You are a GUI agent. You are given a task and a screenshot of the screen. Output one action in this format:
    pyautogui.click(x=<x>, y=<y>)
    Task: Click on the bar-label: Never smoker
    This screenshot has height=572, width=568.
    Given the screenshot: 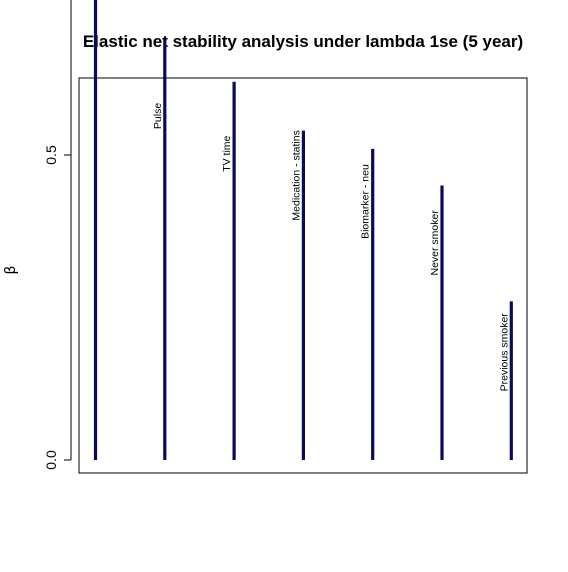 What is the action you would take?
    pyautogui.click(x=435, y=243)
    